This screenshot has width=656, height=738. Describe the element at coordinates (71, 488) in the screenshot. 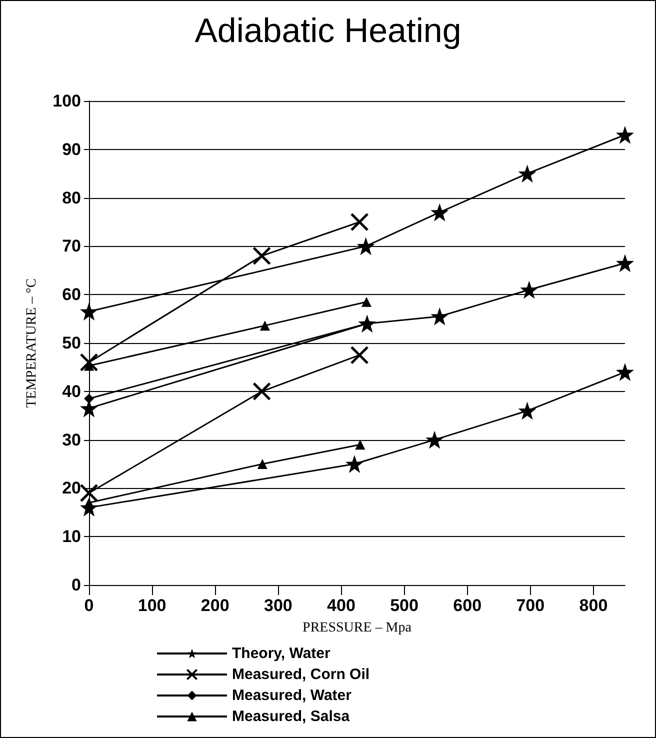

I see `y-tick-label: 20` at that location.